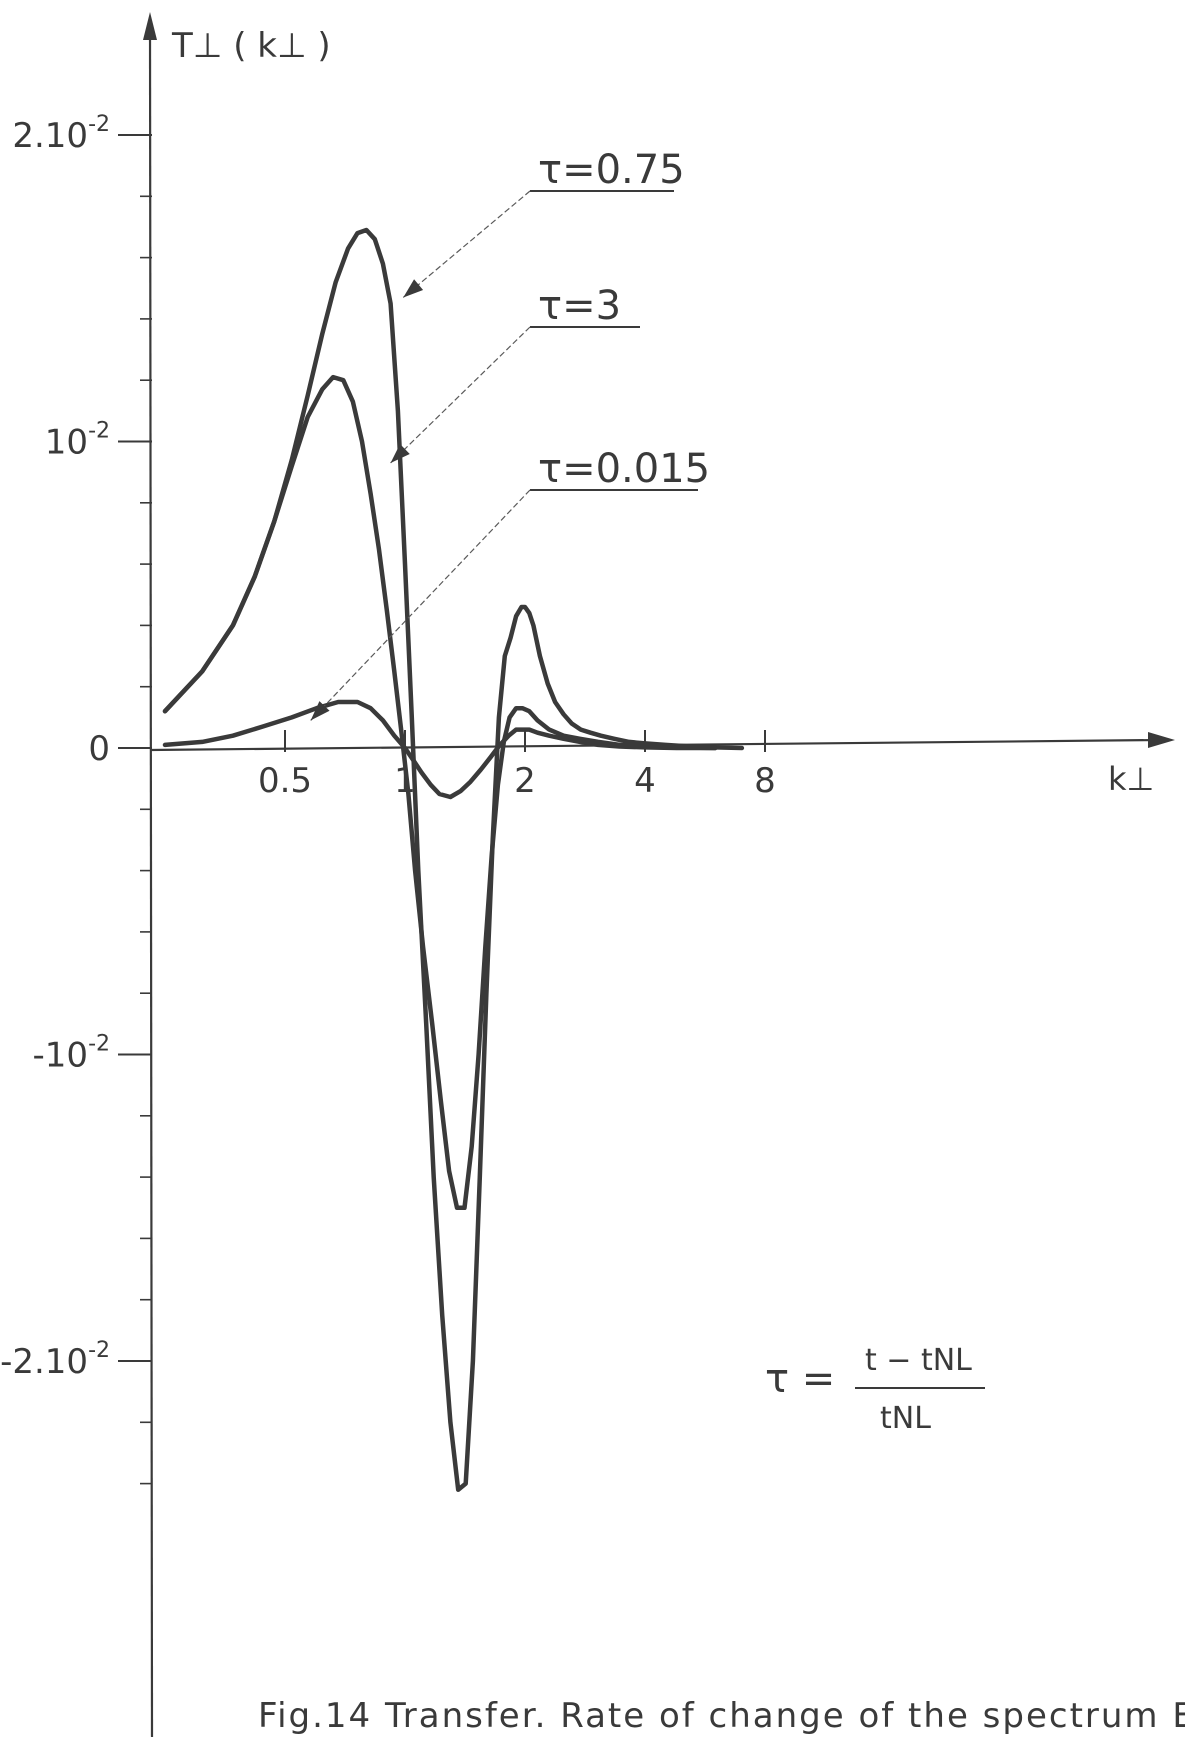 This screenshot has height=1742, width=1185. Describe the element at coordinates (918, 1360) in the screenshot. I see `tau-definition-numerator: t − tNL` at that location.